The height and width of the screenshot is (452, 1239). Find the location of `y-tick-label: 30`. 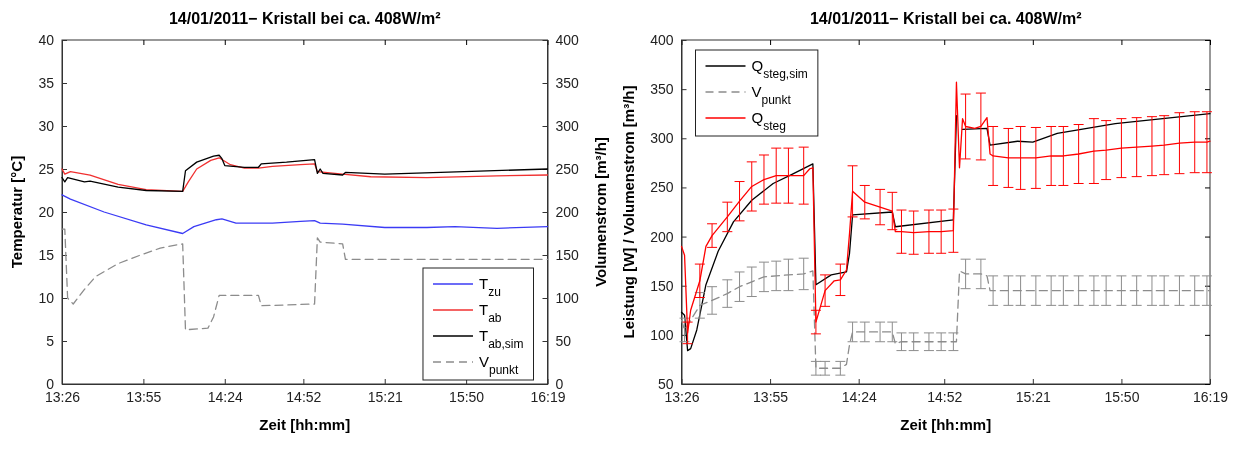

y-tick-label: 30 is located at coordinates (46, 125).